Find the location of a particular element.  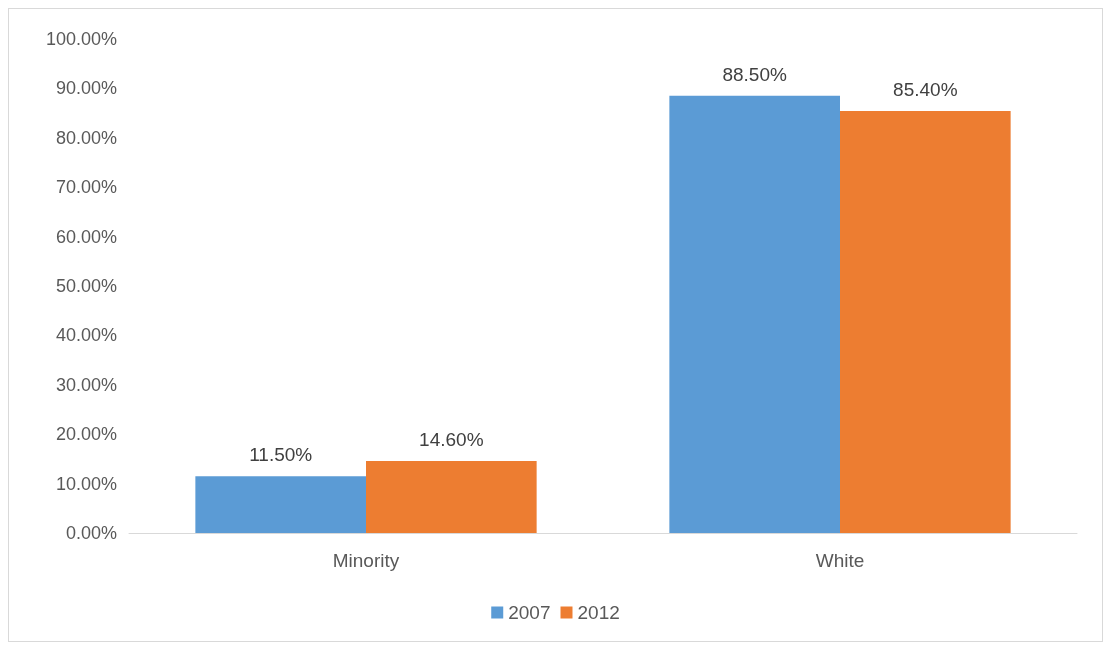

data-label: 85.40% is located at coordinates (925, 90).